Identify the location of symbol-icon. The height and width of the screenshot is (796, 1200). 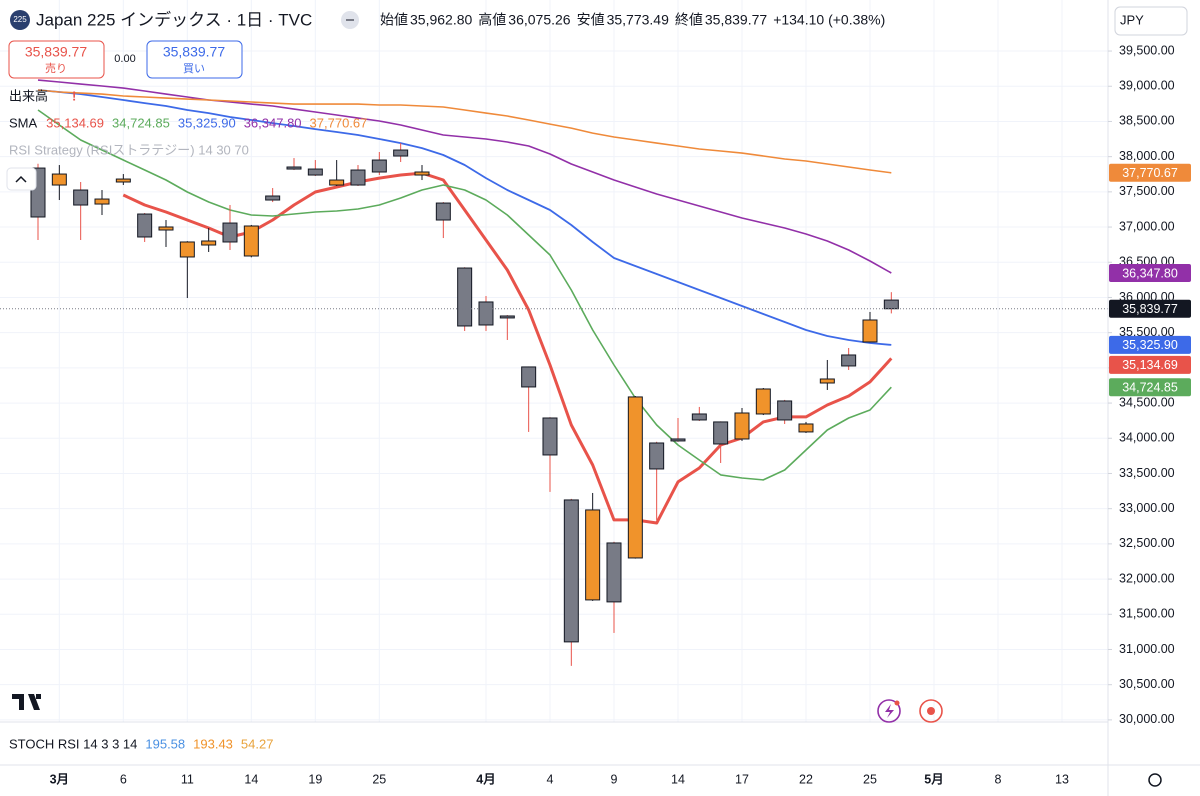
(20, 20).